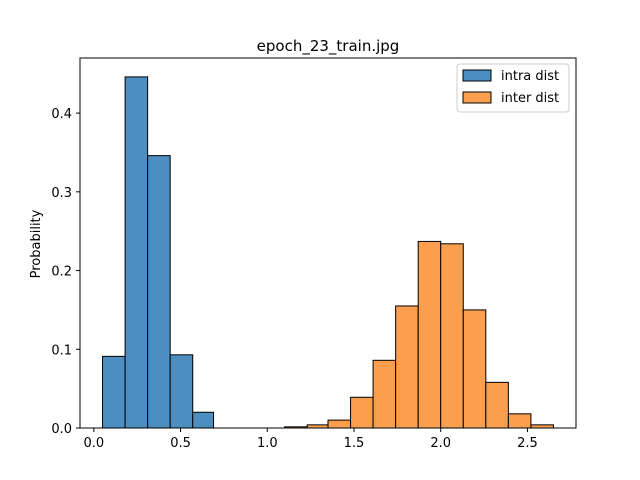  I want to click on y-axis-label: Probability, so click(36, 243).